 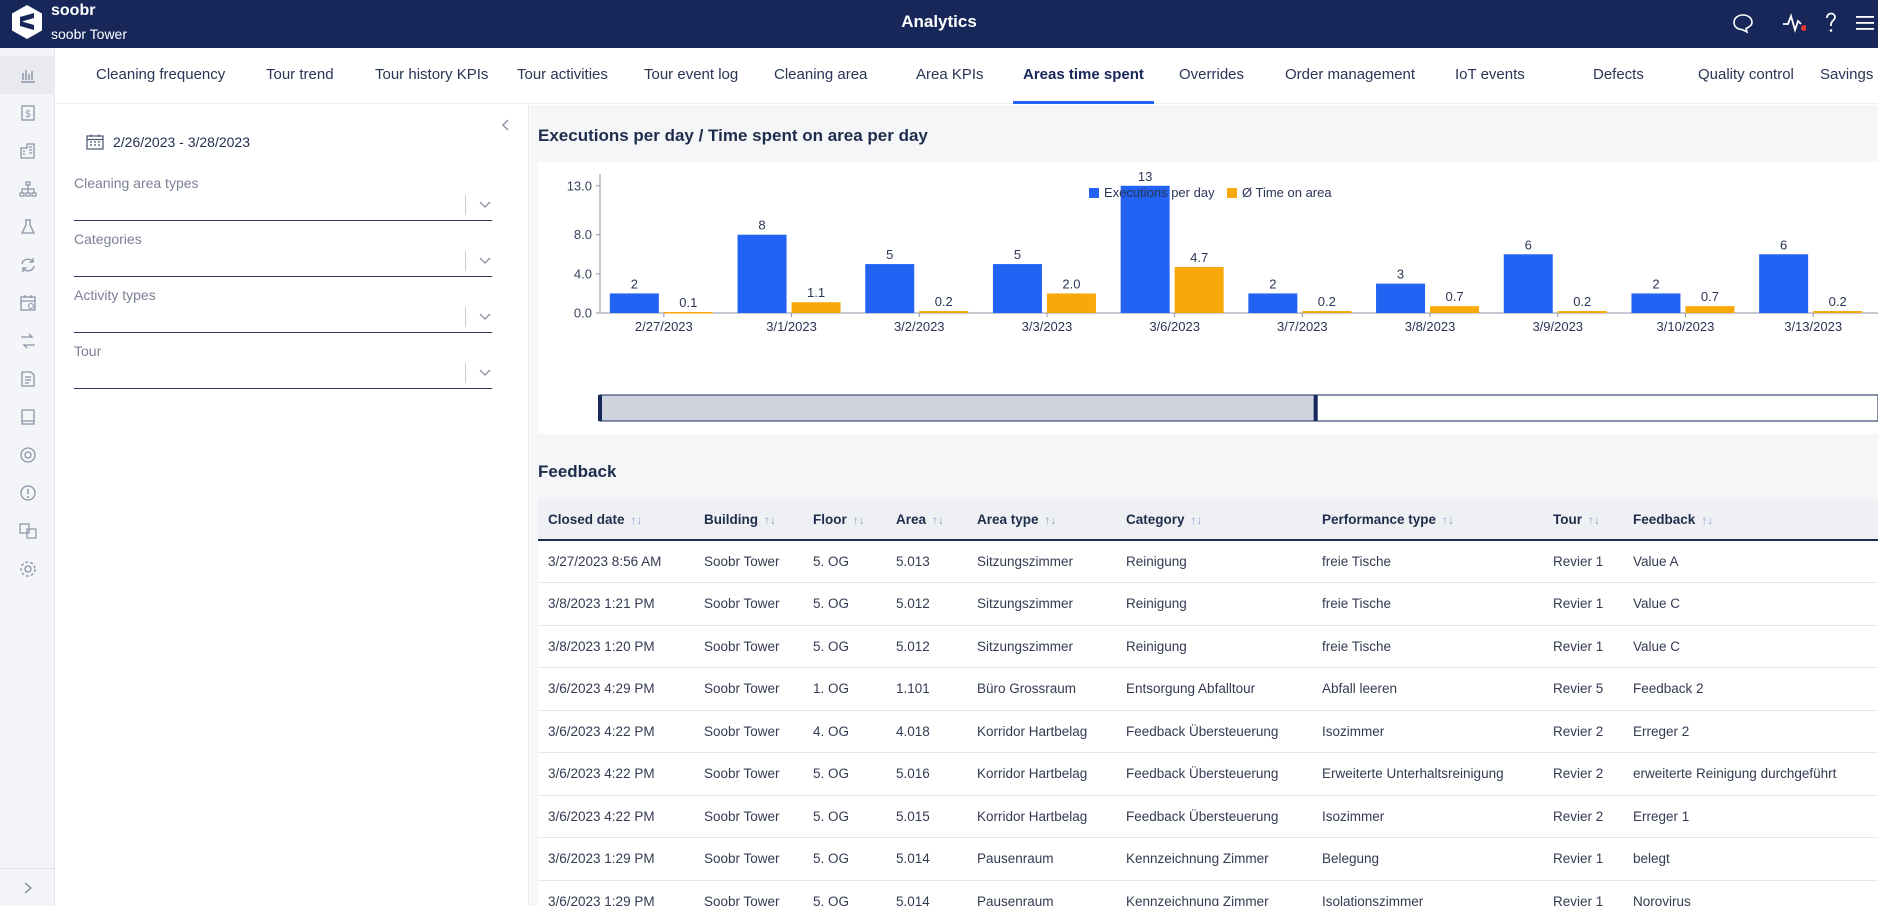 What do you see at coordinates (1583, 604) in the screenshot?
I see `cell-tour: Revier 1` at bounding box center [1583, 604].